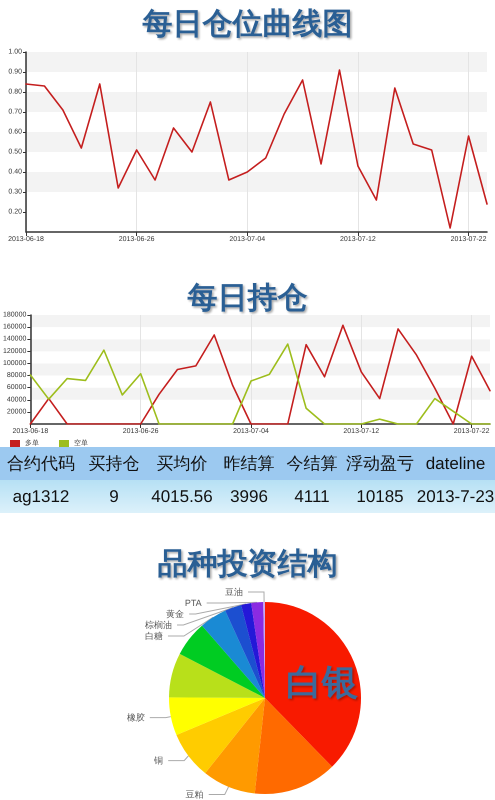 Image resolution: width=495 pixels, height=800 pixels. I want to click on text: 3996, so click(249, 496).